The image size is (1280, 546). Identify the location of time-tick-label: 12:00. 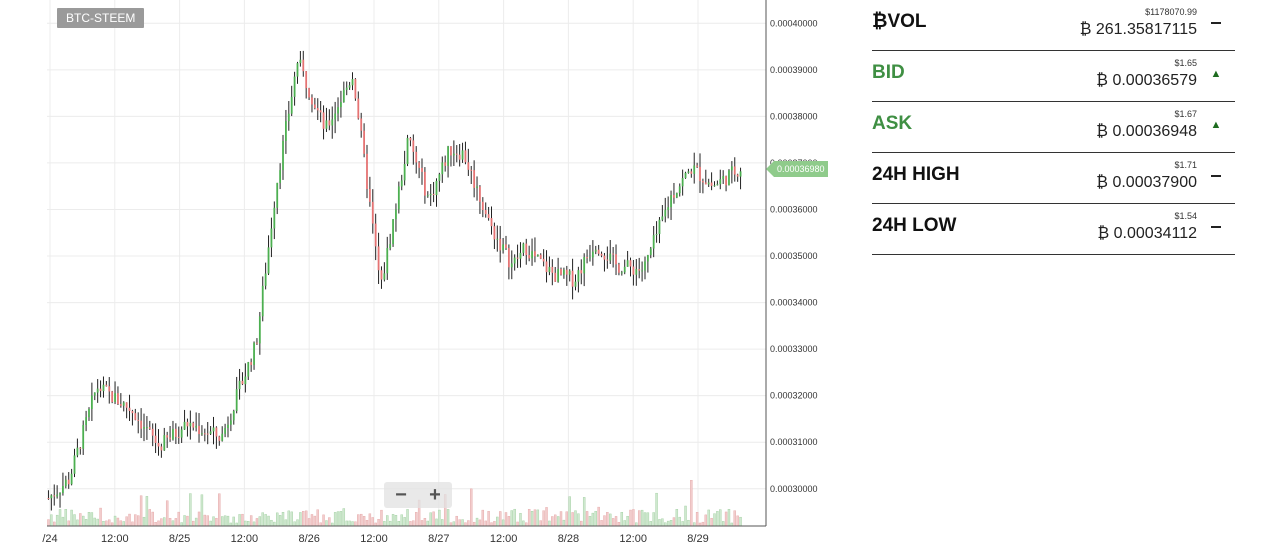
(115, 539).